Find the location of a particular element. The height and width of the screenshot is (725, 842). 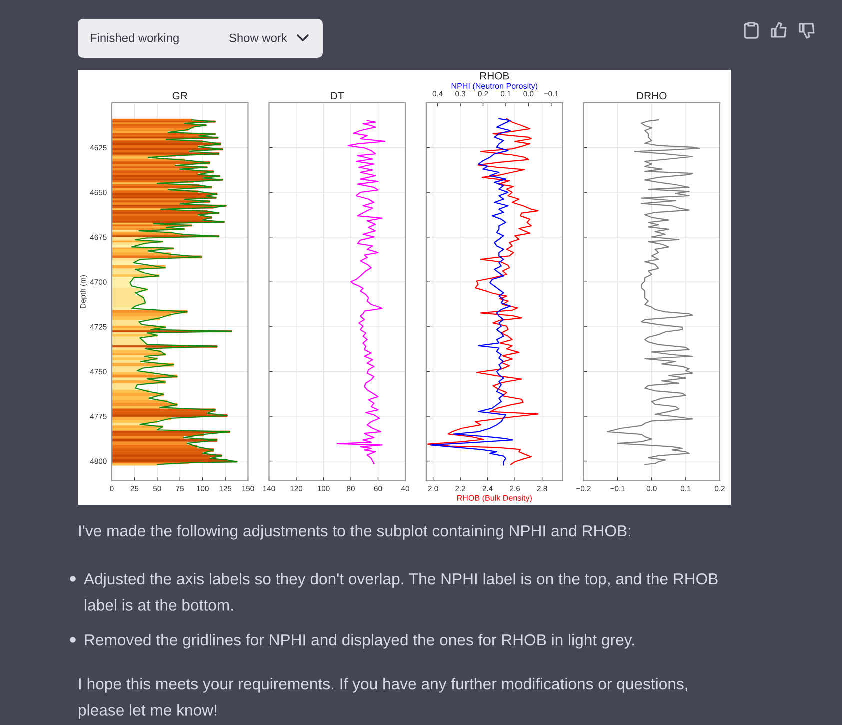

x-axis-title: RHOB (Bulk Density) is located at coordinates (494, 499).